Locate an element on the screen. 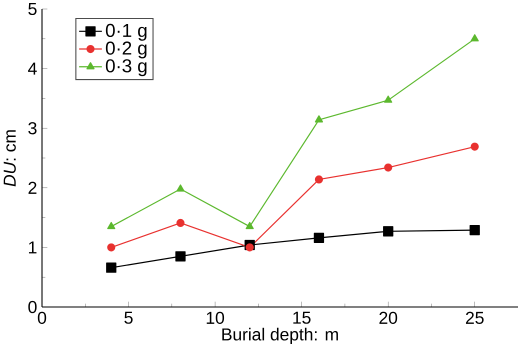  x-axis-title: Burial depth: m is located at coordinates (280, 336).